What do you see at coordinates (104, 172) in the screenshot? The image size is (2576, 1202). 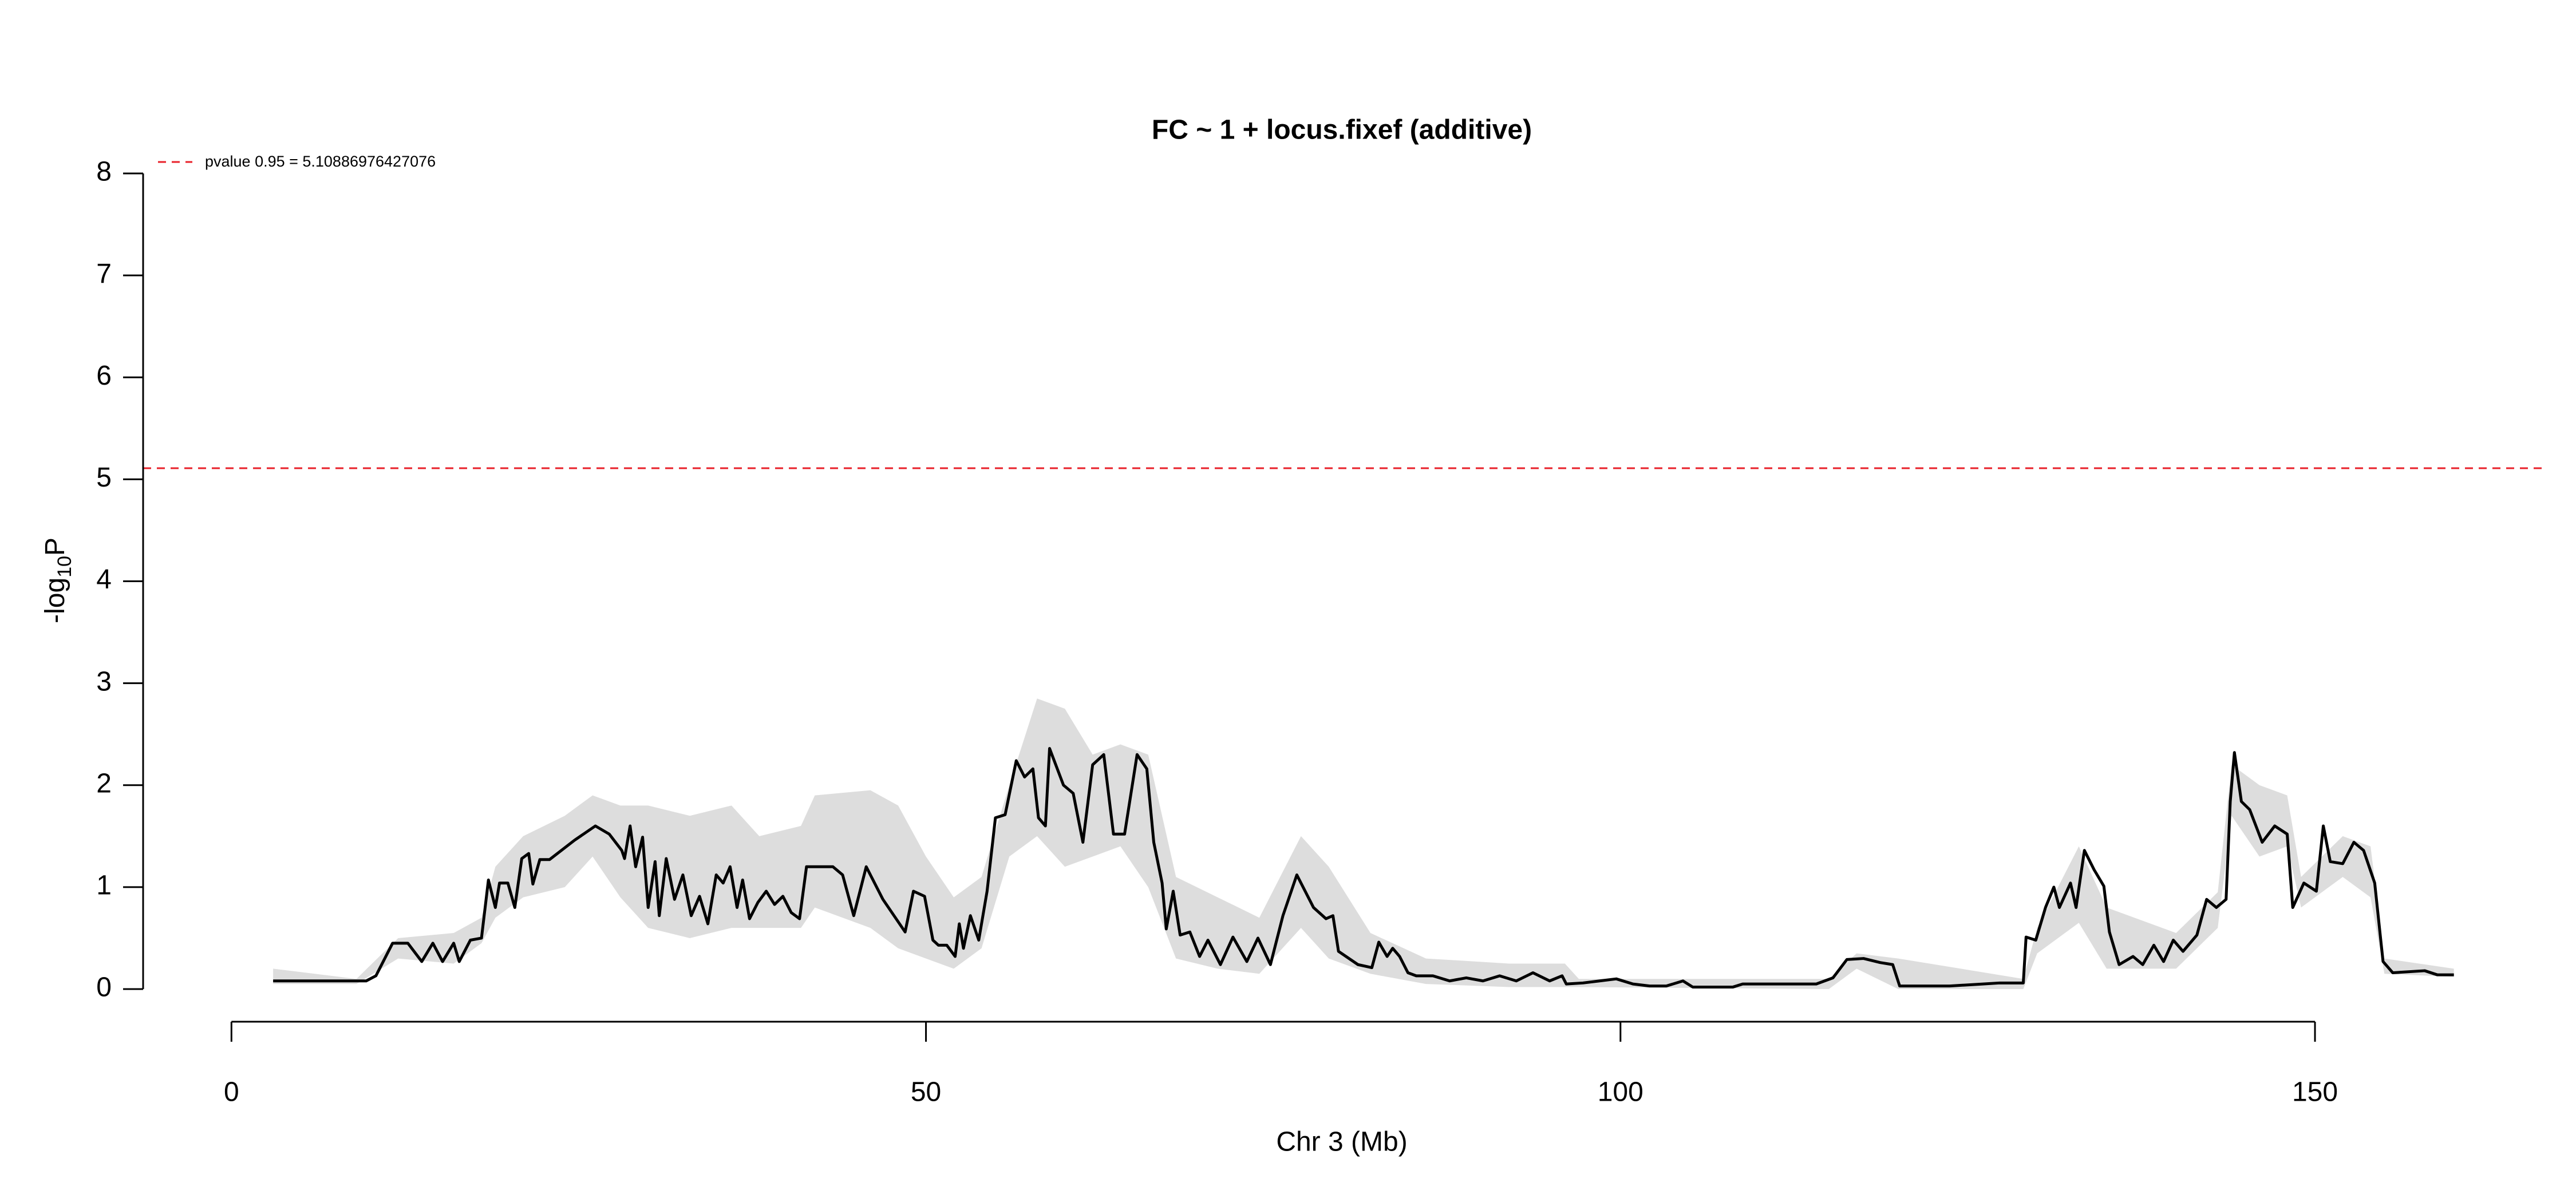 I see `y-tick-label: 8` at bounding box center [104, 172].